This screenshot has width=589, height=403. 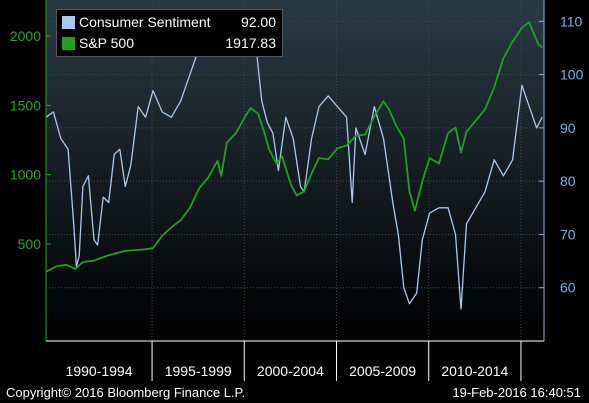 I want to click on right-tick-label: 70, so click(x=568, y=234).